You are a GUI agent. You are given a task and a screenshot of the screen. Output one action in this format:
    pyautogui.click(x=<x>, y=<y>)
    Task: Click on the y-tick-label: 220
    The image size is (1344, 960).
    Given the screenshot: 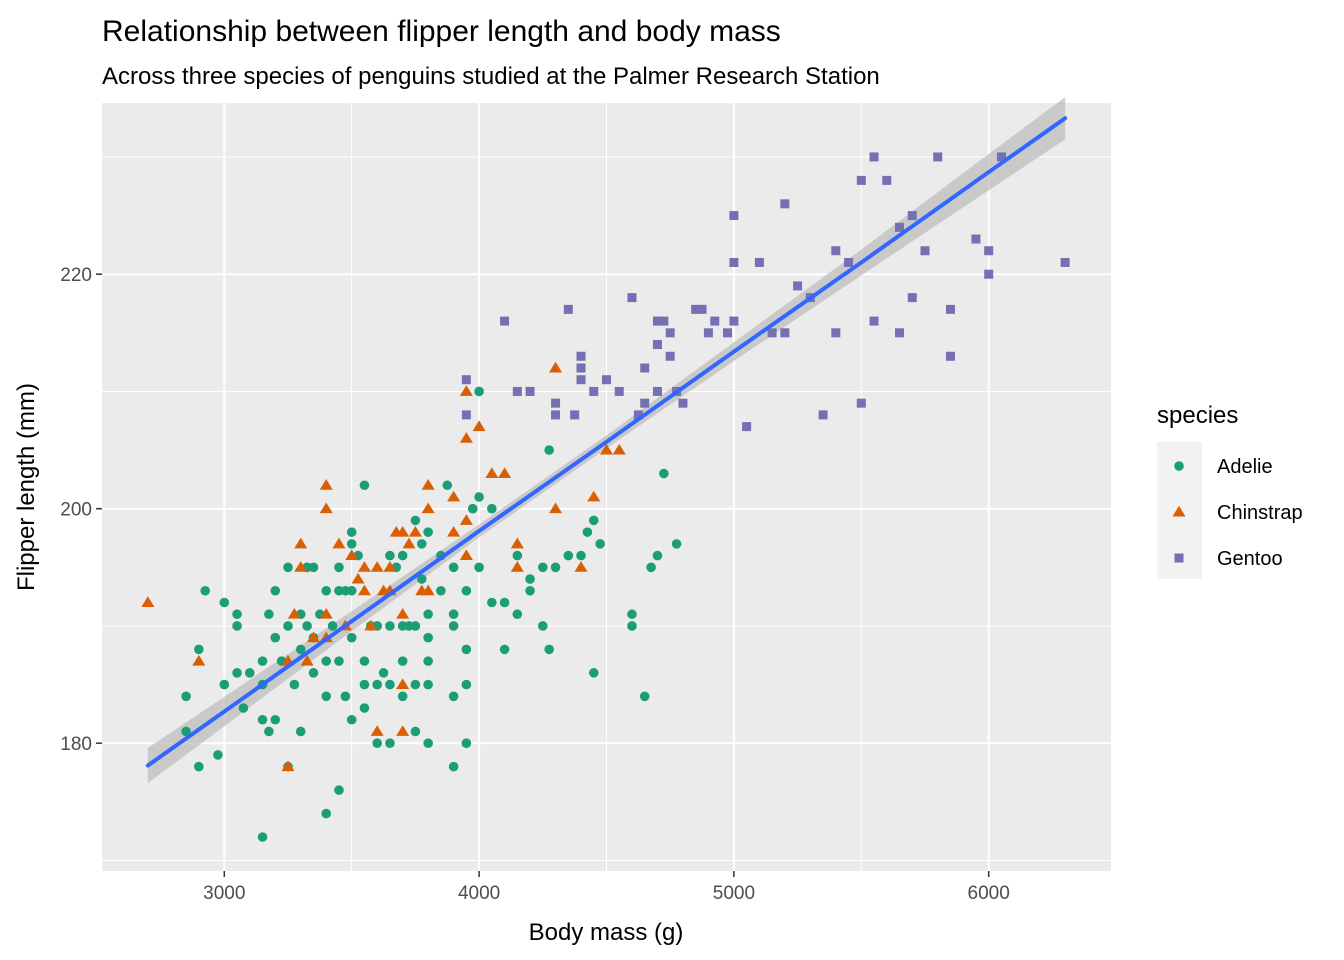 What is the action you would take?
    pyautogui.click(x=76, y=275)
    